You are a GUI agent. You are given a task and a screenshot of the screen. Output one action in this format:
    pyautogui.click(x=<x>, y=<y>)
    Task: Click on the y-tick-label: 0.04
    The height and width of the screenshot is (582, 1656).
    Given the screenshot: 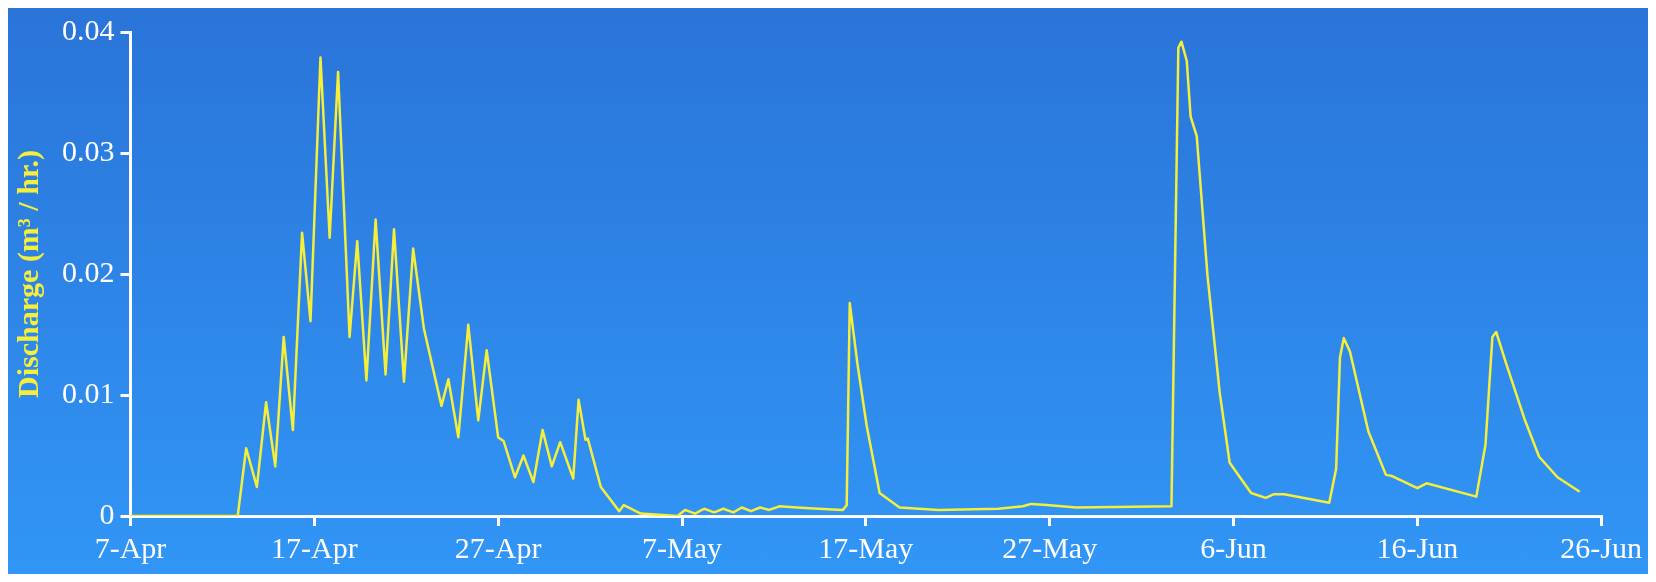 What is the action you would take?
    pyautogui.click(x=88, y=29)
    